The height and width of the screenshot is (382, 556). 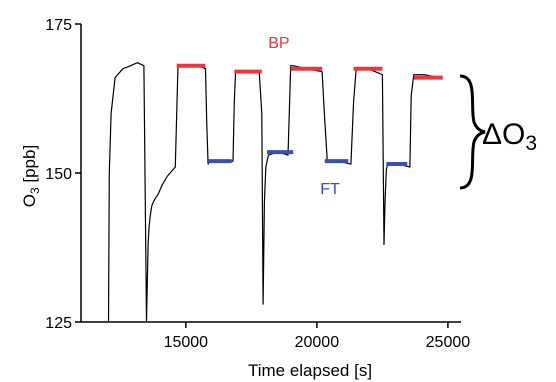 I want to click on ft-label: FT, so click(x=330, y=189).